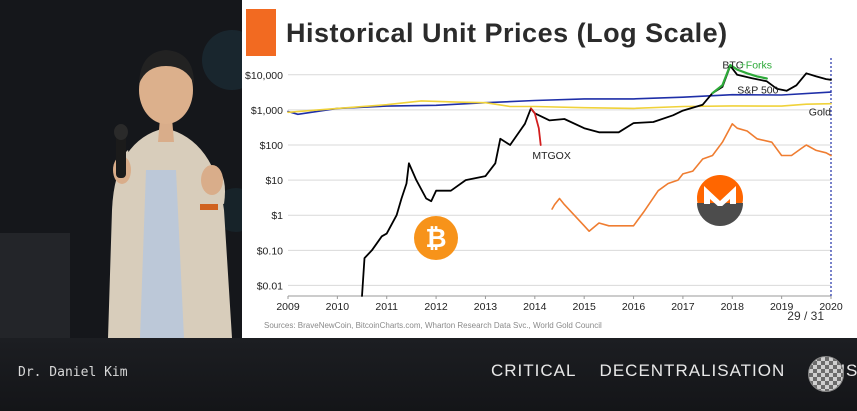 This screenshot has height=411, width=857. Describe the element at coordinates (261, 32) in the screenshot. I see `slide-accent-bar` at that location.